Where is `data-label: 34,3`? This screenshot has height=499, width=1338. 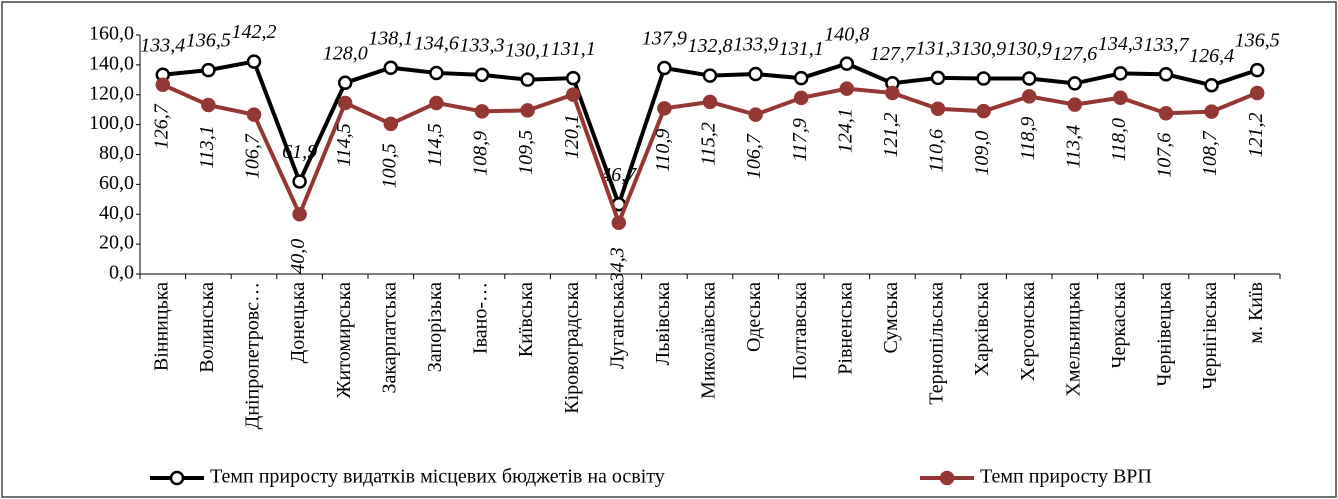
data-label: 34,3 is located at coordinates (617, 265).